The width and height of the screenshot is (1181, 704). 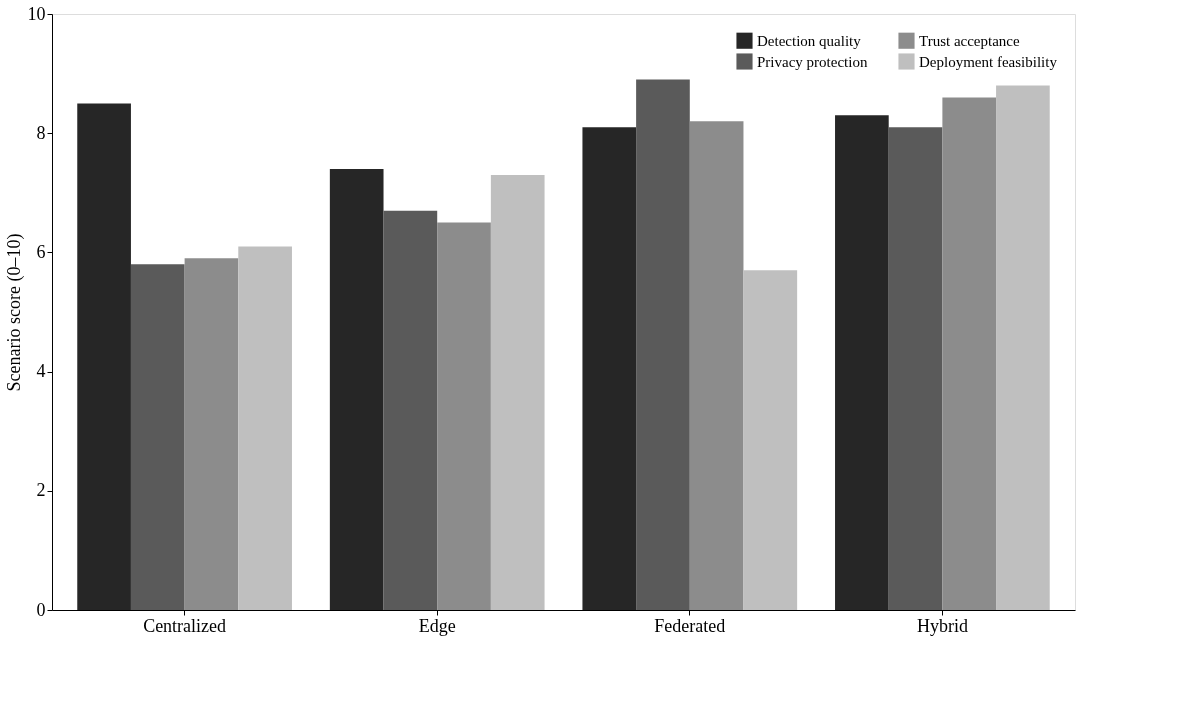 What do you see at coordinates (41, 609) in the screenshot?
I see `y-tick-label: 0` at bounding box center [41, 609].